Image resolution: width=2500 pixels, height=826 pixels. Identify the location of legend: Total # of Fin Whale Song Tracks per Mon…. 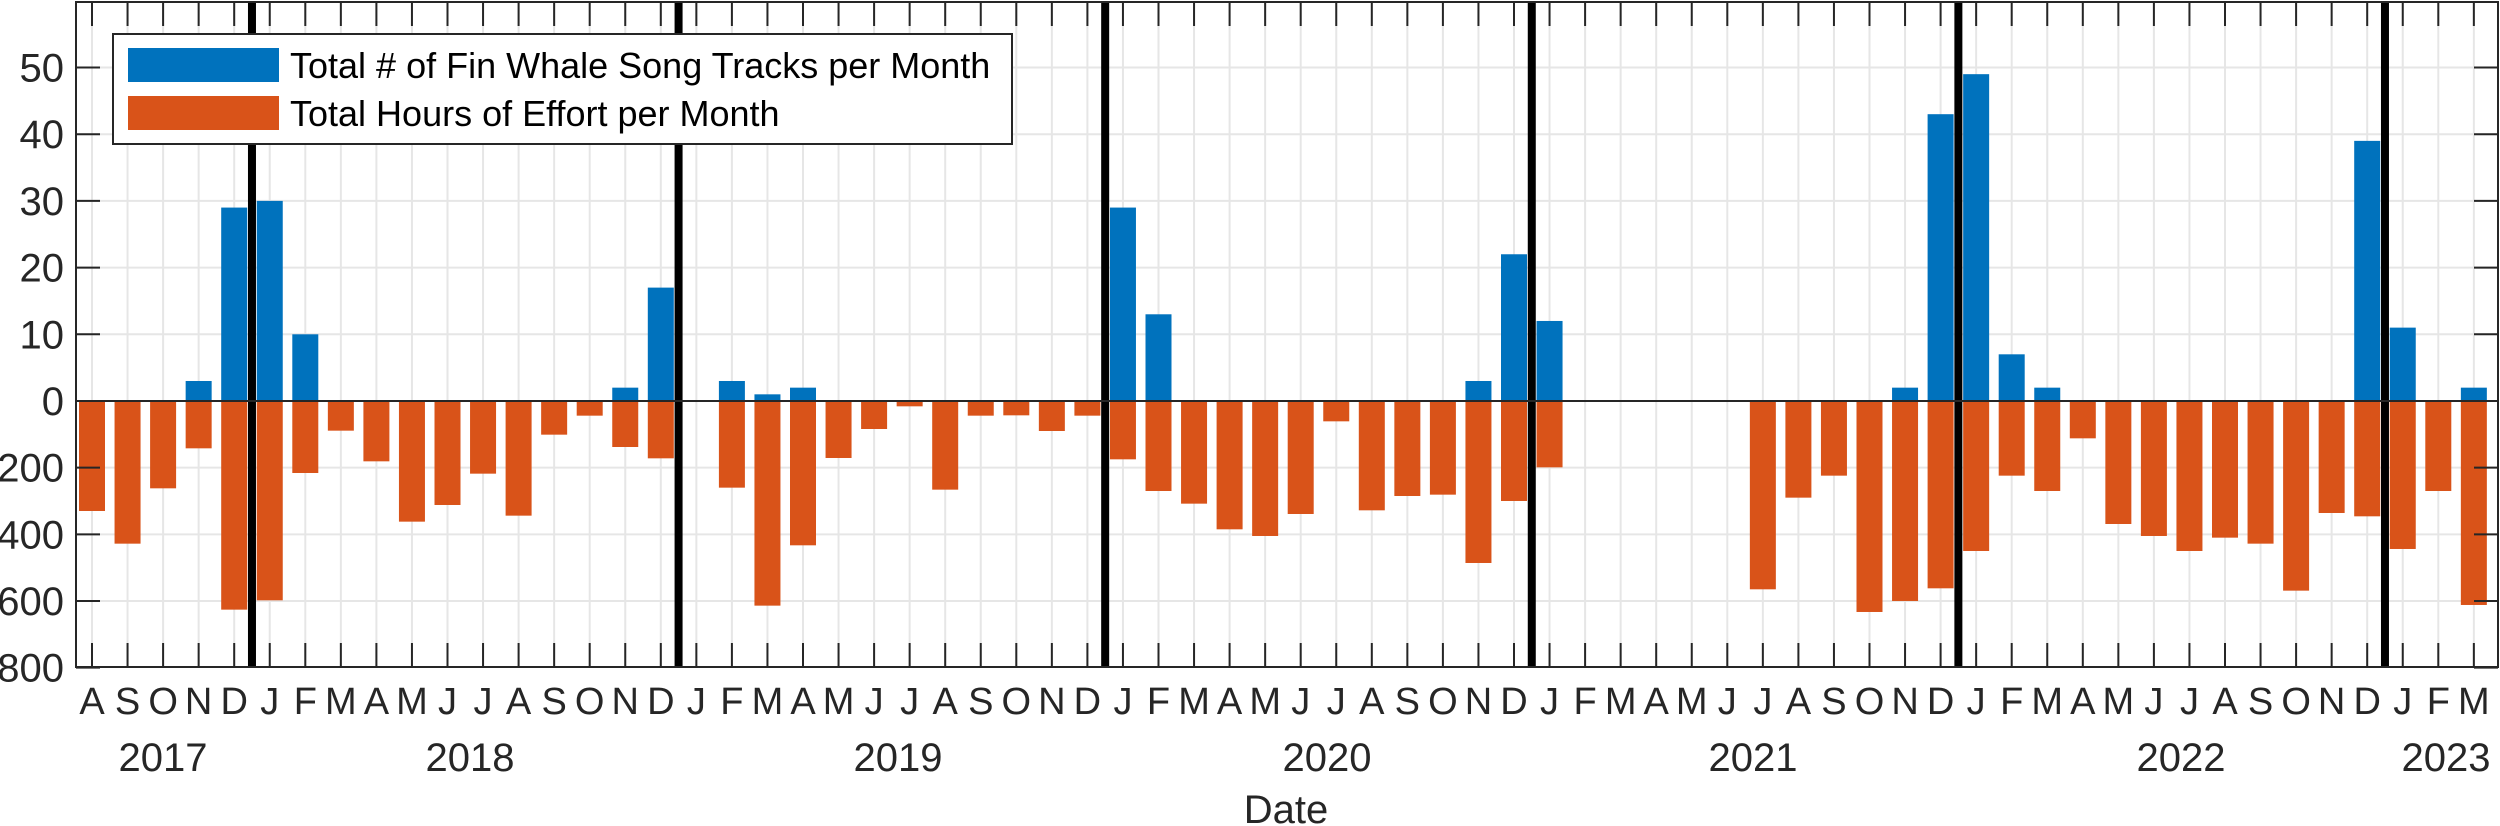
(562, 89).